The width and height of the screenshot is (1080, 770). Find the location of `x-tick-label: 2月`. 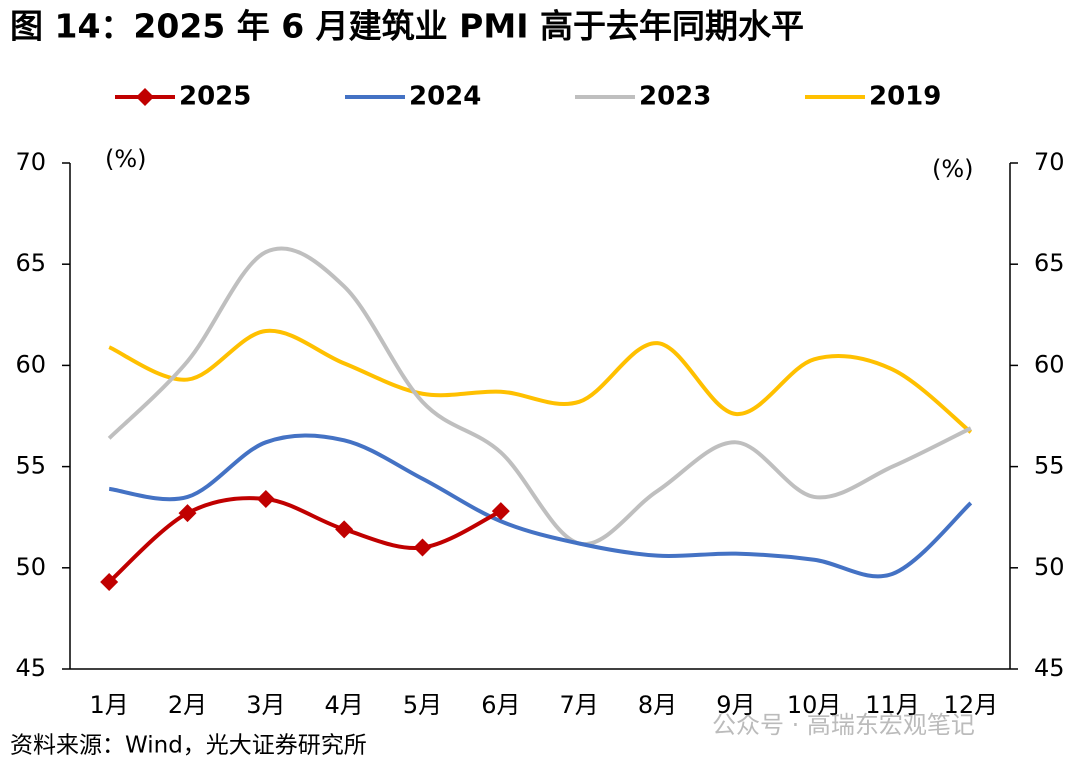

x-tick-label: 2月 is located at coordinates (187, 705).